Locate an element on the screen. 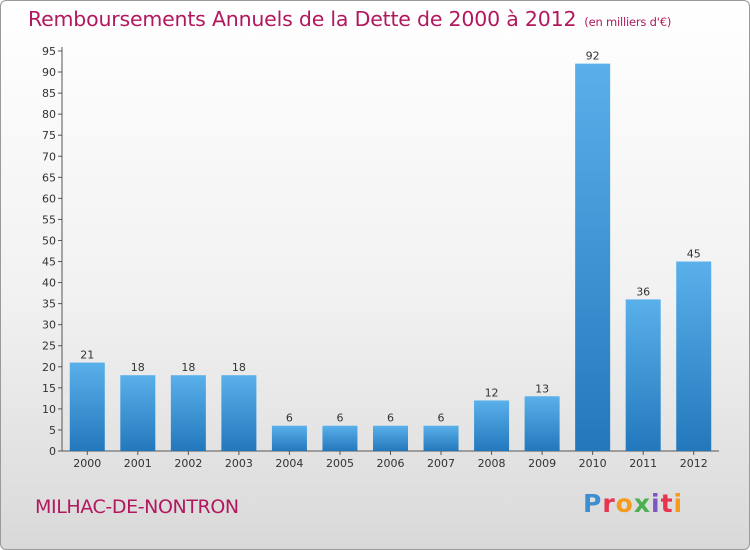  bar-2010 is located at coordinates (593, 257).